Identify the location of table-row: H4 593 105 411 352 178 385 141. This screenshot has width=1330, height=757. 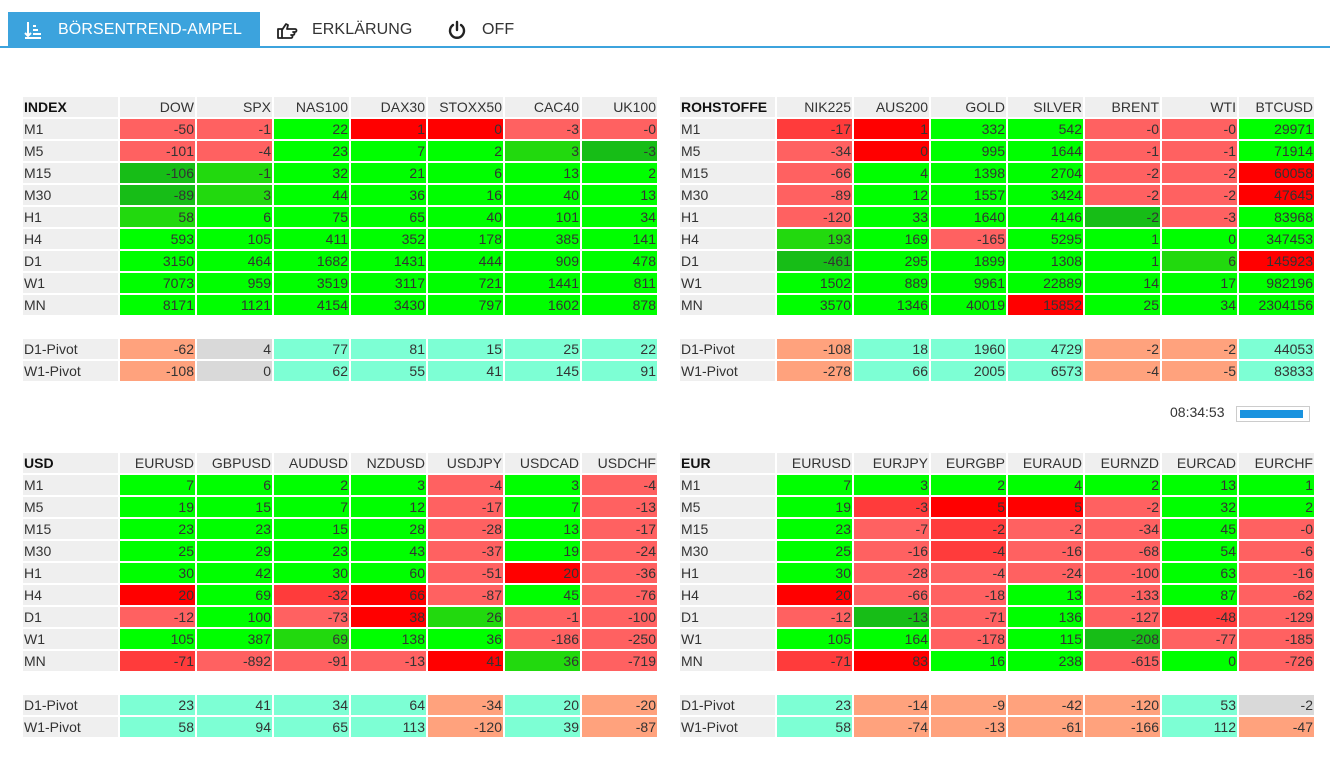
(340, 239).